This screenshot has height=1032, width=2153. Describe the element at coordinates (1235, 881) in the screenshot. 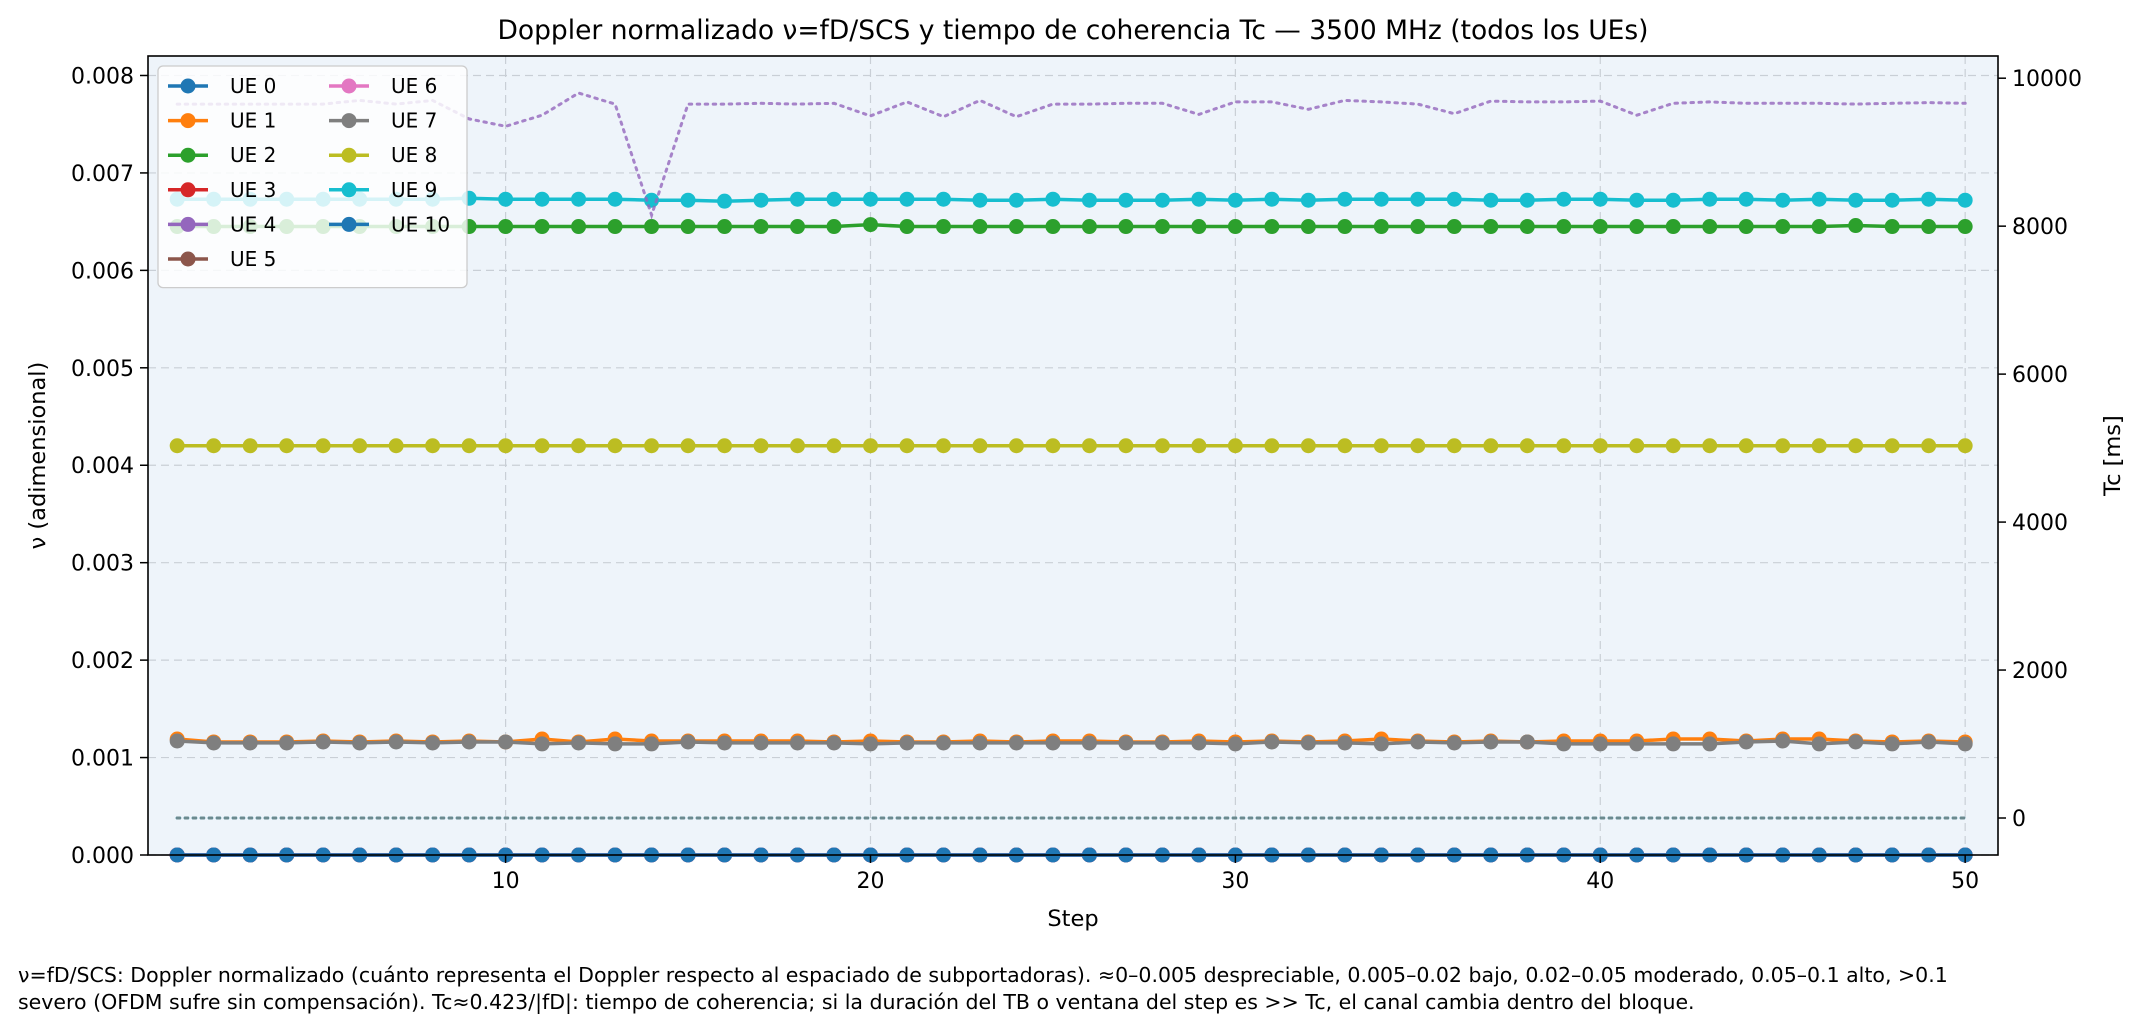

I see `x-tick-label: 30` at that location.